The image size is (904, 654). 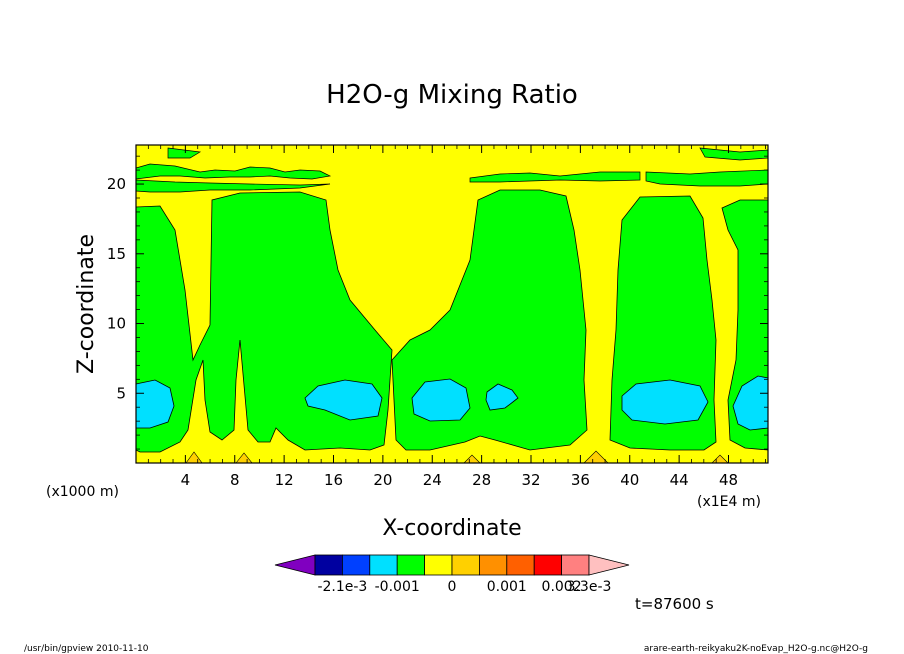 What do you see at coordinates (295, 565) in the screenshot?
I see `colorbar-arrow-low` at bounding box center [295, 565].